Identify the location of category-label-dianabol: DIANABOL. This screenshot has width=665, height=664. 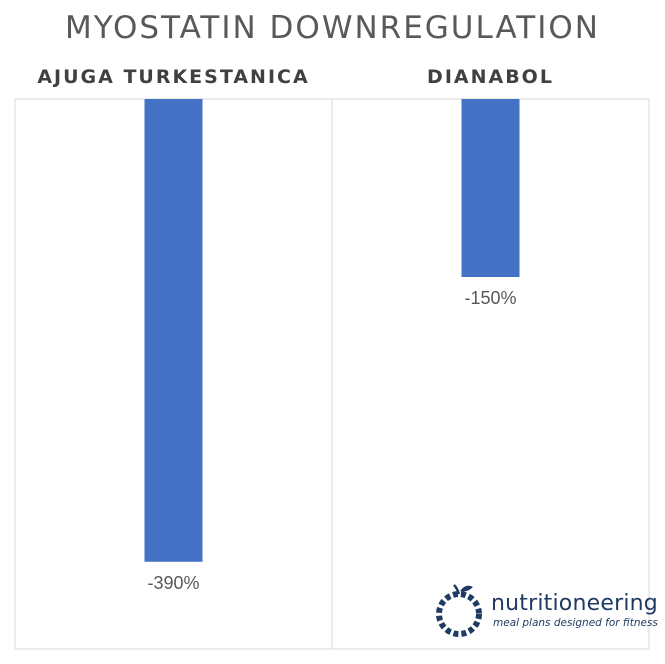
(490, 77).